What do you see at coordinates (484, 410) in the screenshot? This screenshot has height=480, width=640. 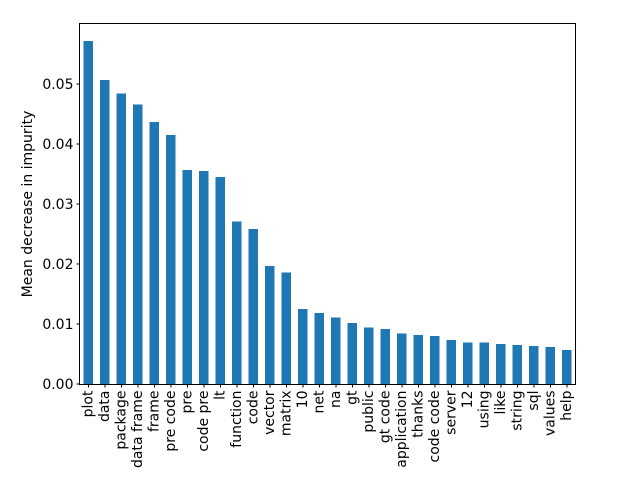 I see `x-tick-label: using` at bounding box center [484, 410].